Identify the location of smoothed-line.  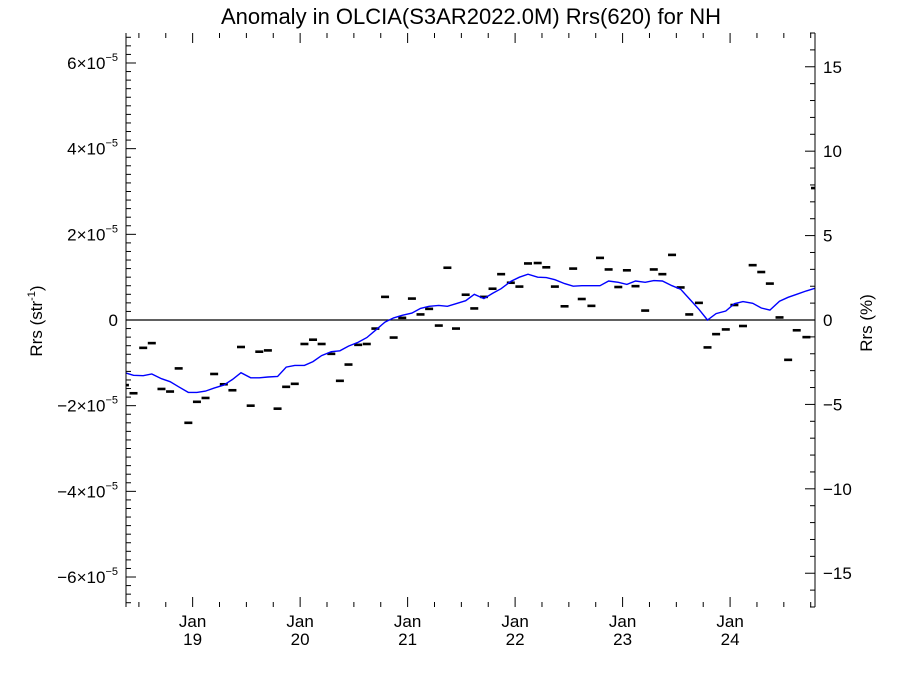
(470, 333).